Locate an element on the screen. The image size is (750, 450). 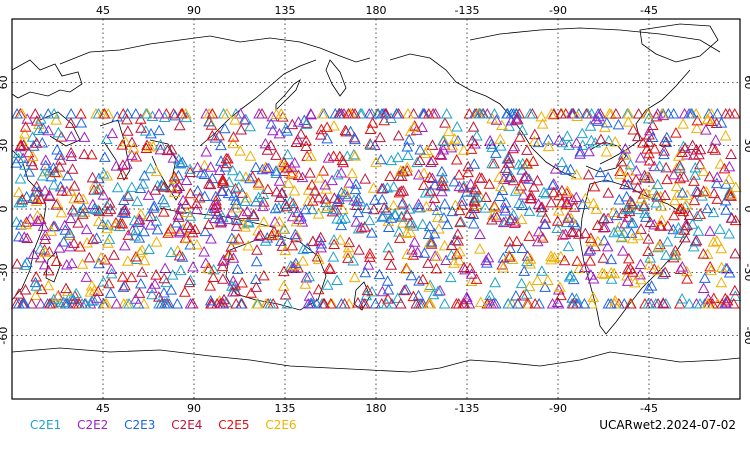
lat-tick-label-right: 60 is located at coordinates (746, 82).